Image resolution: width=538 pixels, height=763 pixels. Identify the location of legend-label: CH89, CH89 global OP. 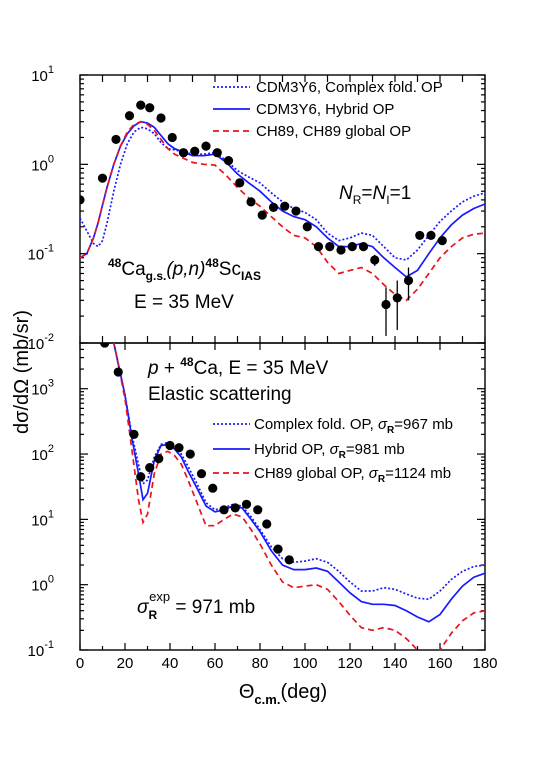
(333, 131).